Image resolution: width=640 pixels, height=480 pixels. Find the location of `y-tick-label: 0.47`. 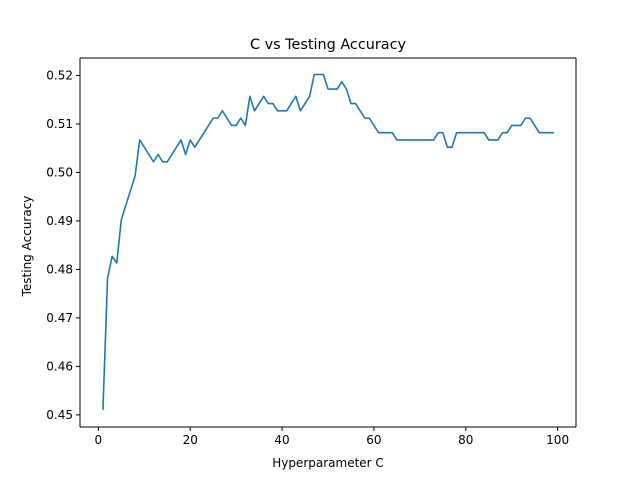

y-tick-label: 0.47 is located at coordinates (59, 318).